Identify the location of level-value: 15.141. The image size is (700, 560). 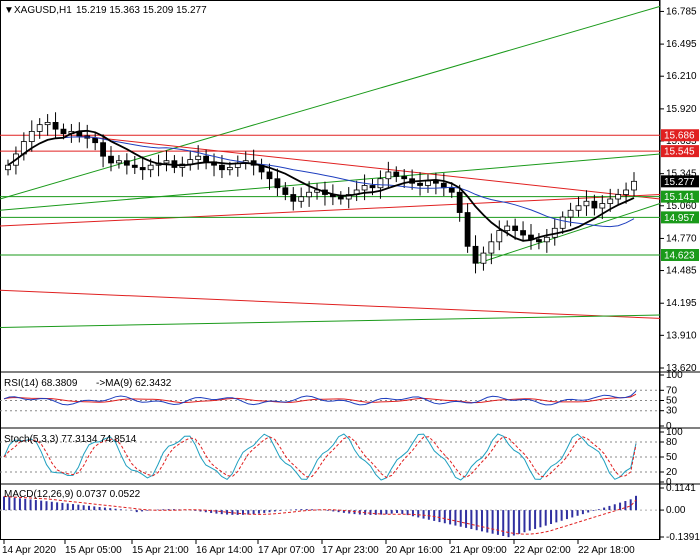
(679, 197).